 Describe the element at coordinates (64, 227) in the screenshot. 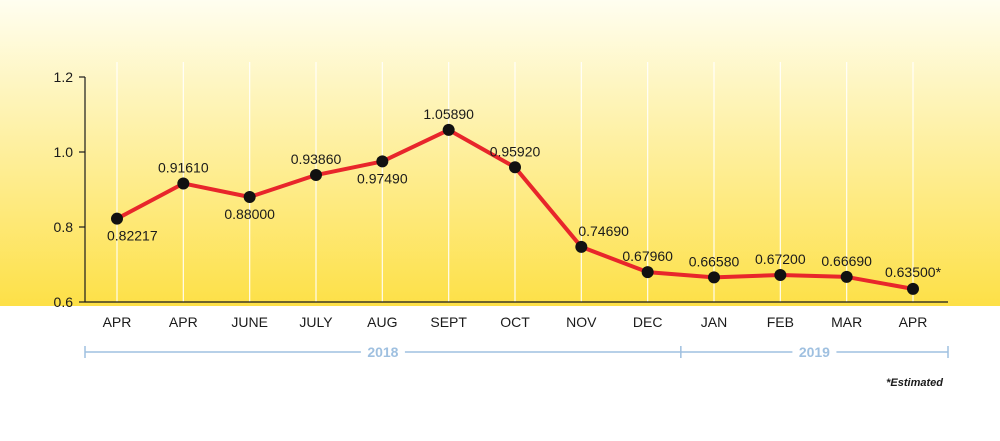

I see `y-tick-label: 0.8` at that location.